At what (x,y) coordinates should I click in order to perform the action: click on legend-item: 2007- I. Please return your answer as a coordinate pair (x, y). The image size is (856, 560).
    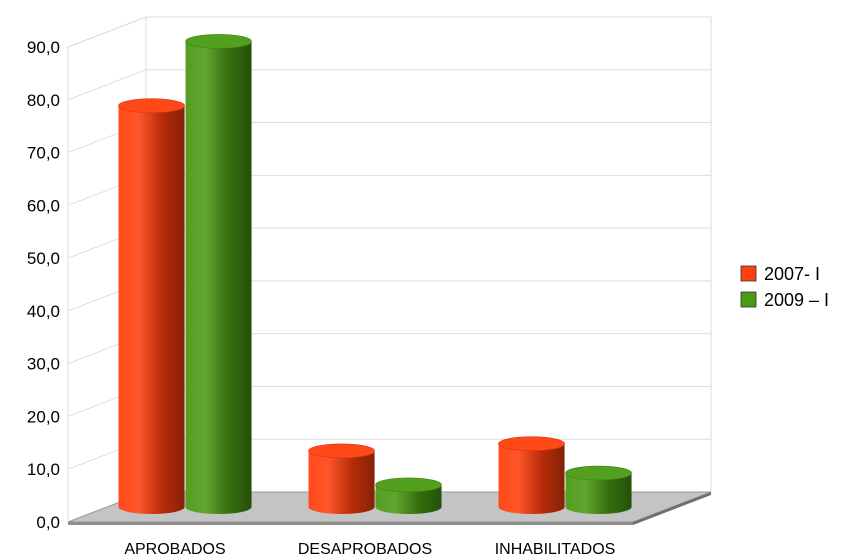
    Looking at the image, I should click on (780, 274).